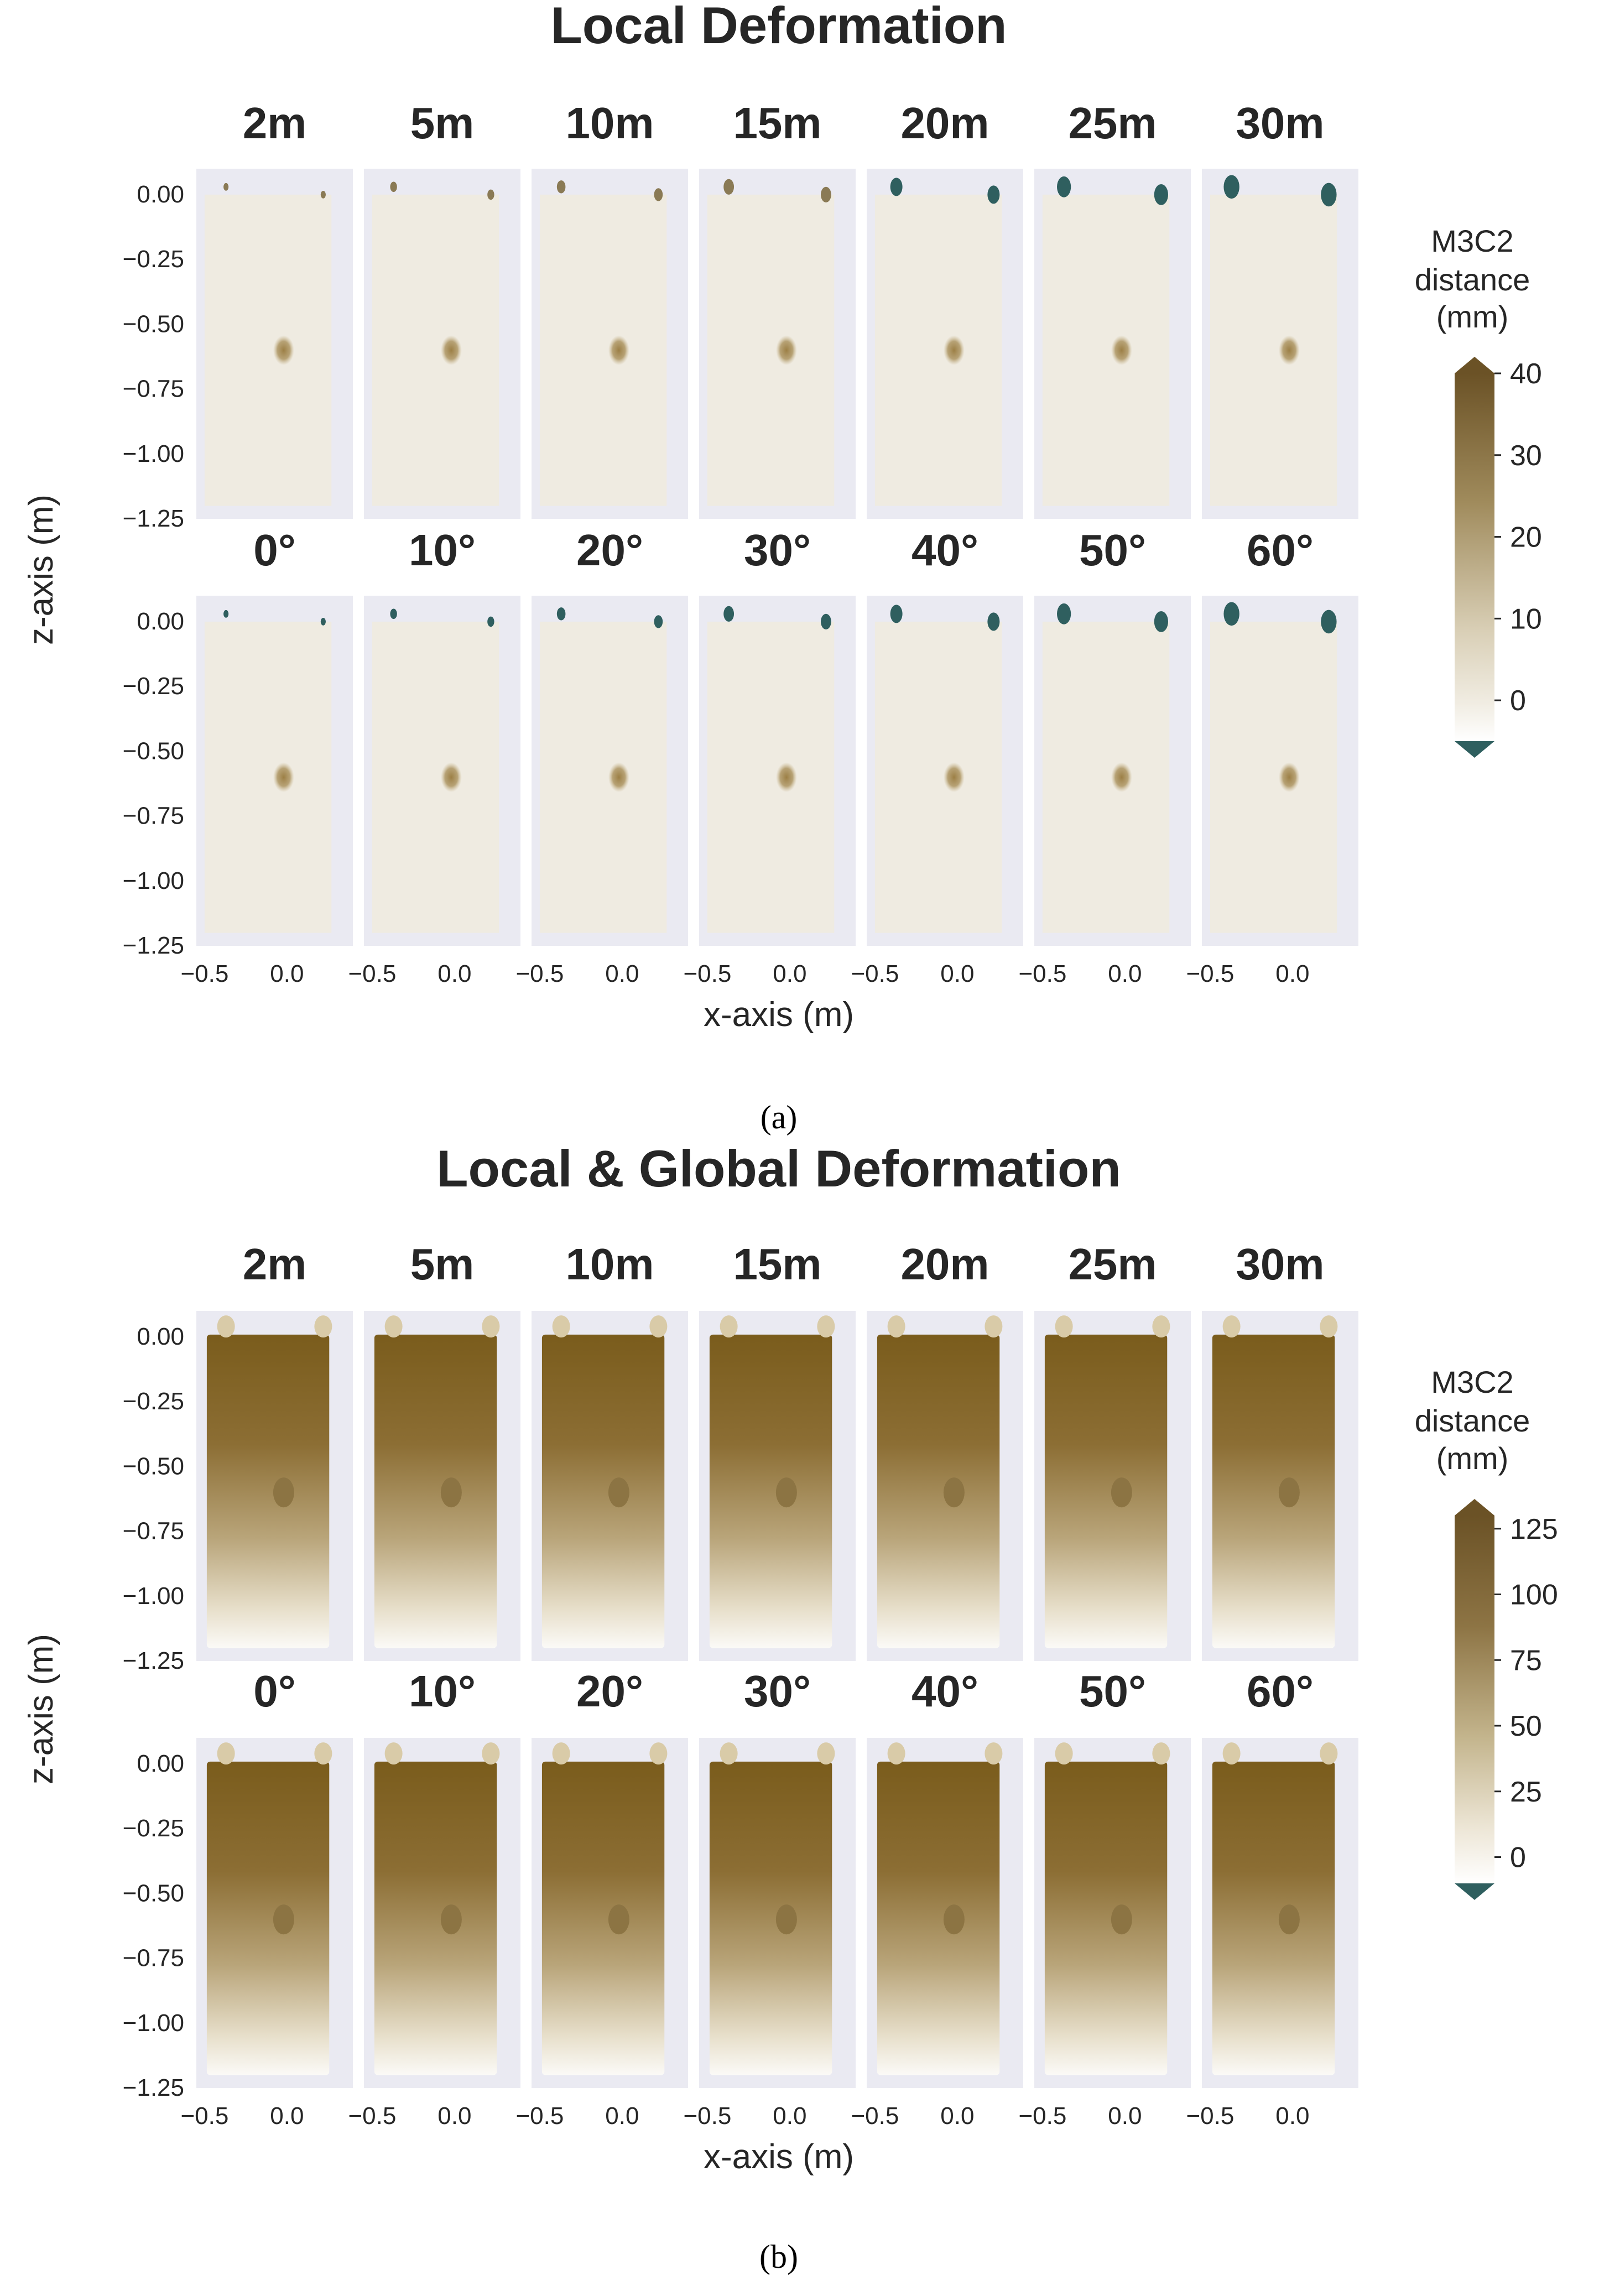 Image resolution: width=1599 pixels, height=2296 pixels. What do you see at coordinates (1280, 1264) in the screenshot?
I see `subplot-title: 30m` at bounding box center [1280, 1264].